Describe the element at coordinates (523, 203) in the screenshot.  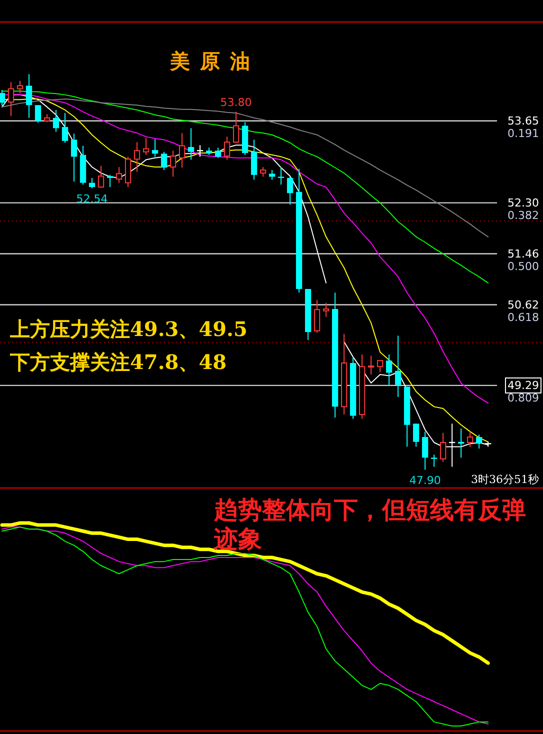
I see `ytick: 52.30` at that location.